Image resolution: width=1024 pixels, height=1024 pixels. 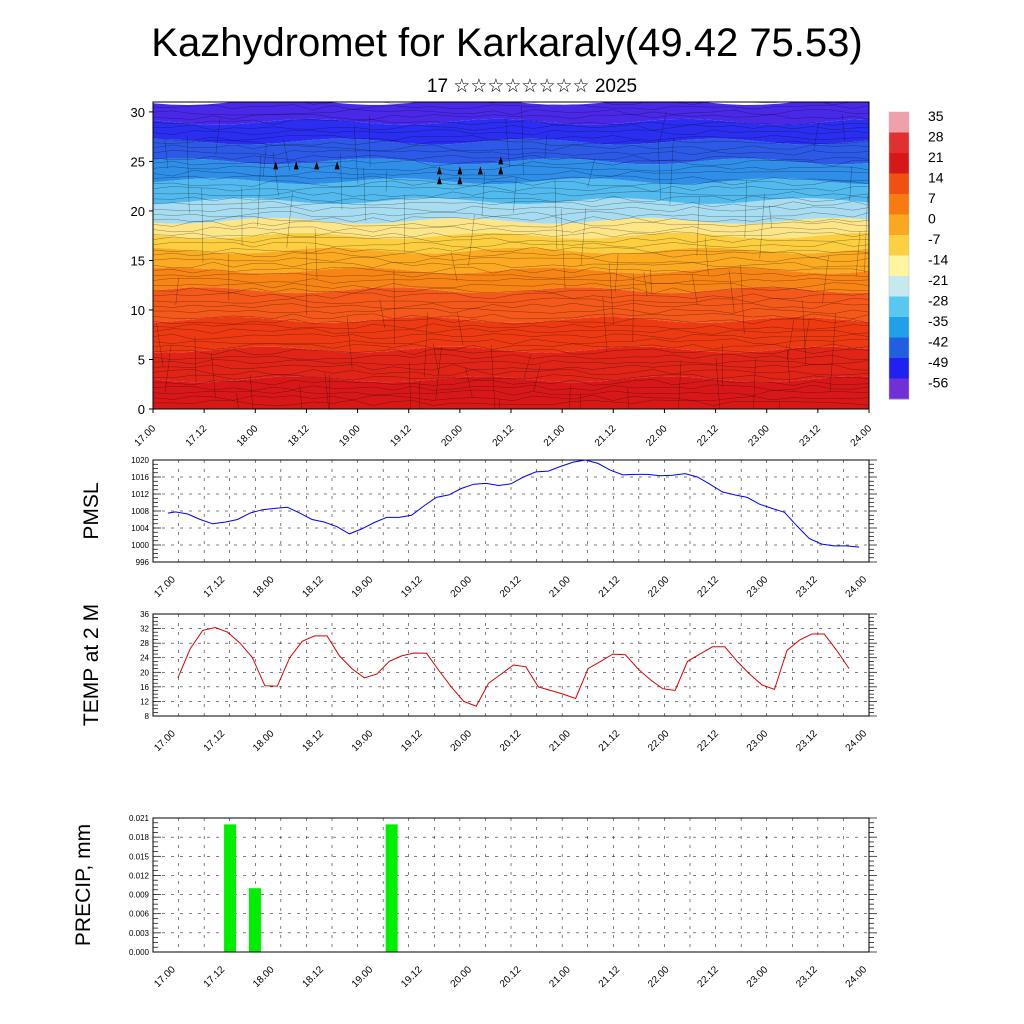 I want to click on colorbar-label: 7, so click(x=932, y=198).